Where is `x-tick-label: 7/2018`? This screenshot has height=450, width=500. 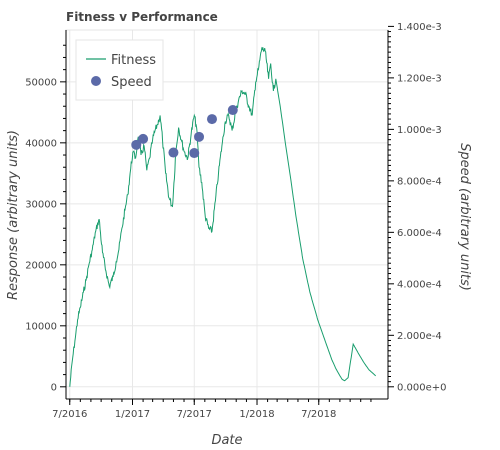
x-tick-label: 7/2018 is located at coordinates (318, 414).